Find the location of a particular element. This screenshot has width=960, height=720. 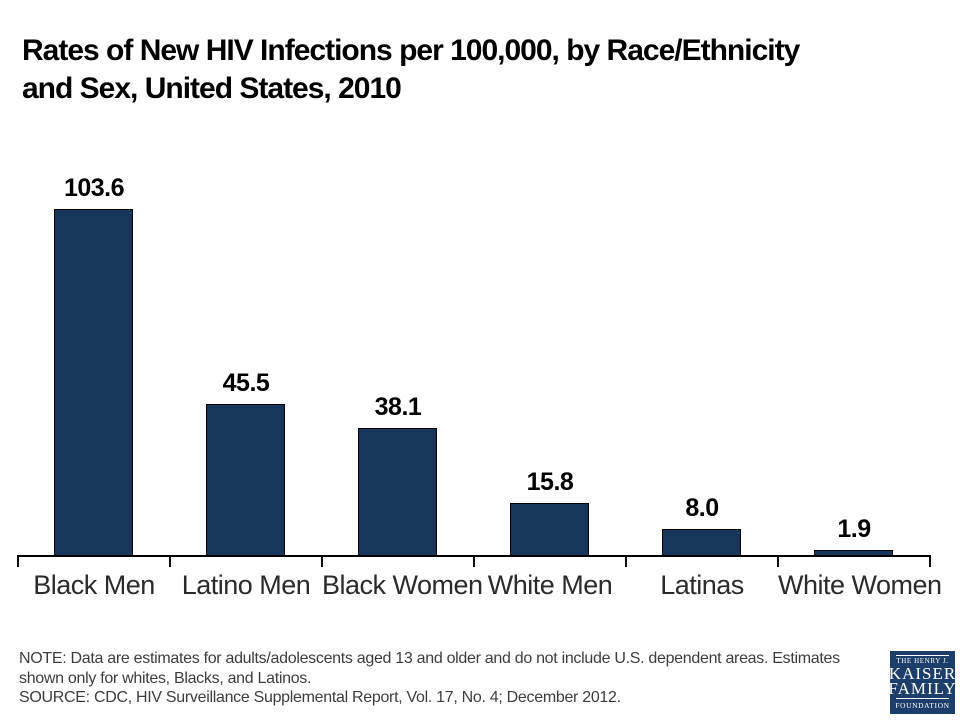

bar-slot: 103.6 is located at coordinates (94, 278).